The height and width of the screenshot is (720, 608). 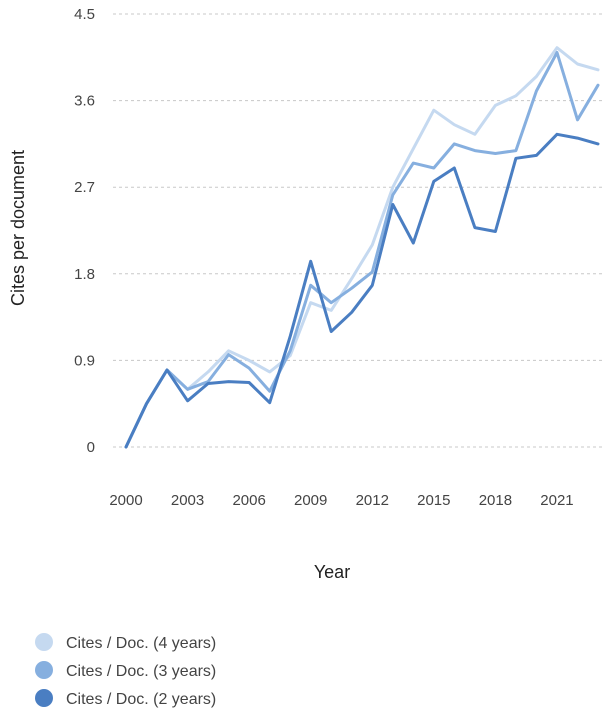 I want to click on x-tick-label: 2009, so click(x=310, y=500).